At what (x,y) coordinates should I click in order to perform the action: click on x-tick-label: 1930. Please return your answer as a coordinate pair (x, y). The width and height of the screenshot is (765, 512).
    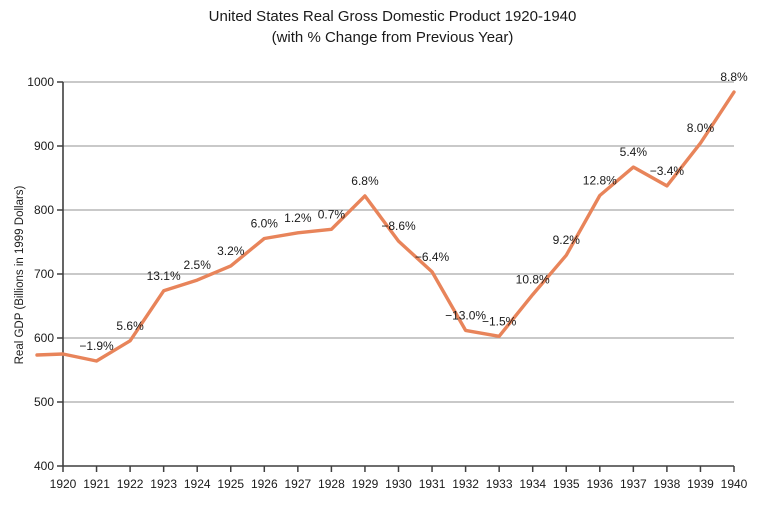
    Looking at the image, I should click on (398, 484).